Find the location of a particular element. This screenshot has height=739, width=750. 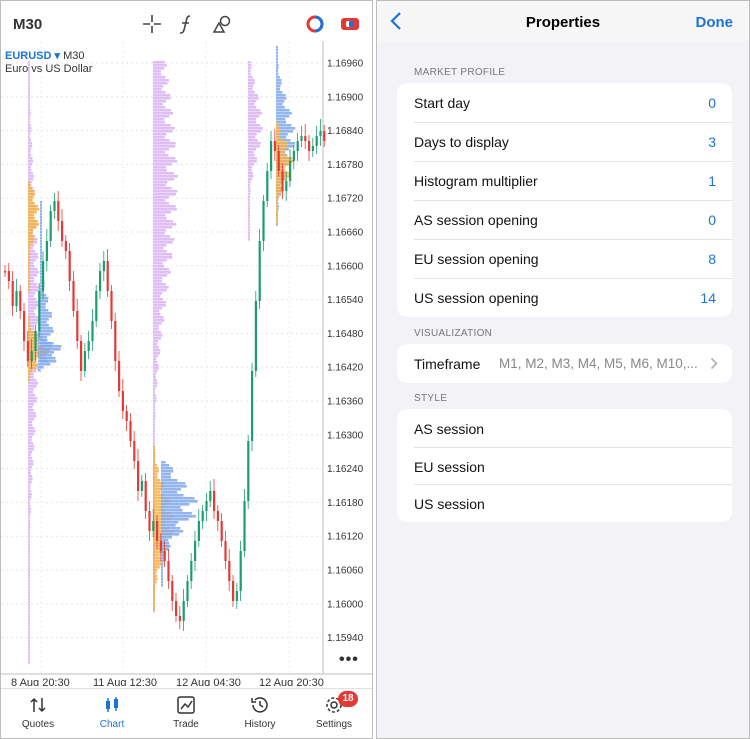

setting-label: US session opening is located at coordinates (476, 298).